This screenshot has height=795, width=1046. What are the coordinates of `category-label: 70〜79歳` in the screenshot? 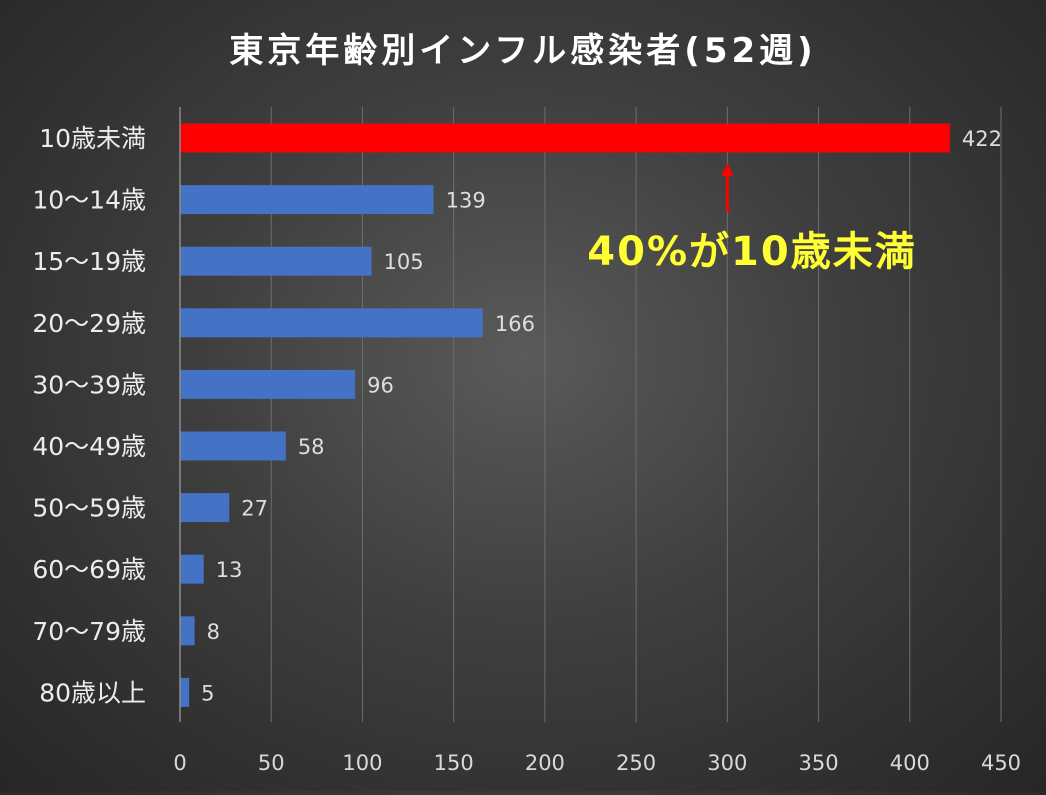 It's located at (89, 631).